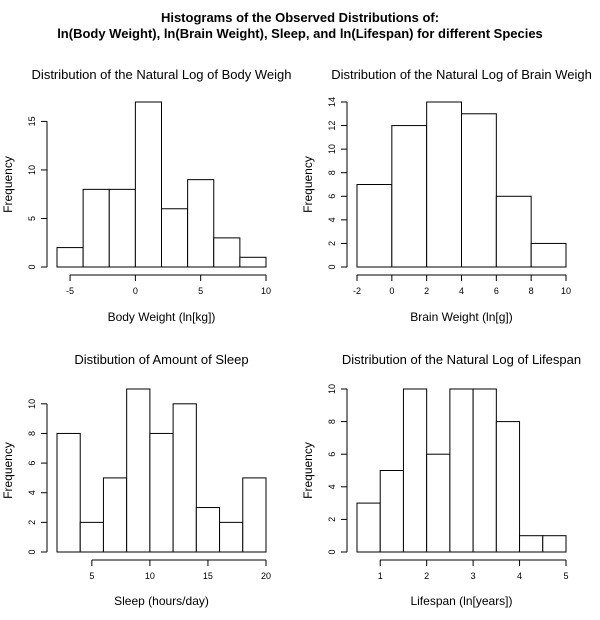 Image resolution: width=600 pixels, height=620 pixels. I want to click on x-axis-label: Brain Weight (ln[g]), so click(461, 317).